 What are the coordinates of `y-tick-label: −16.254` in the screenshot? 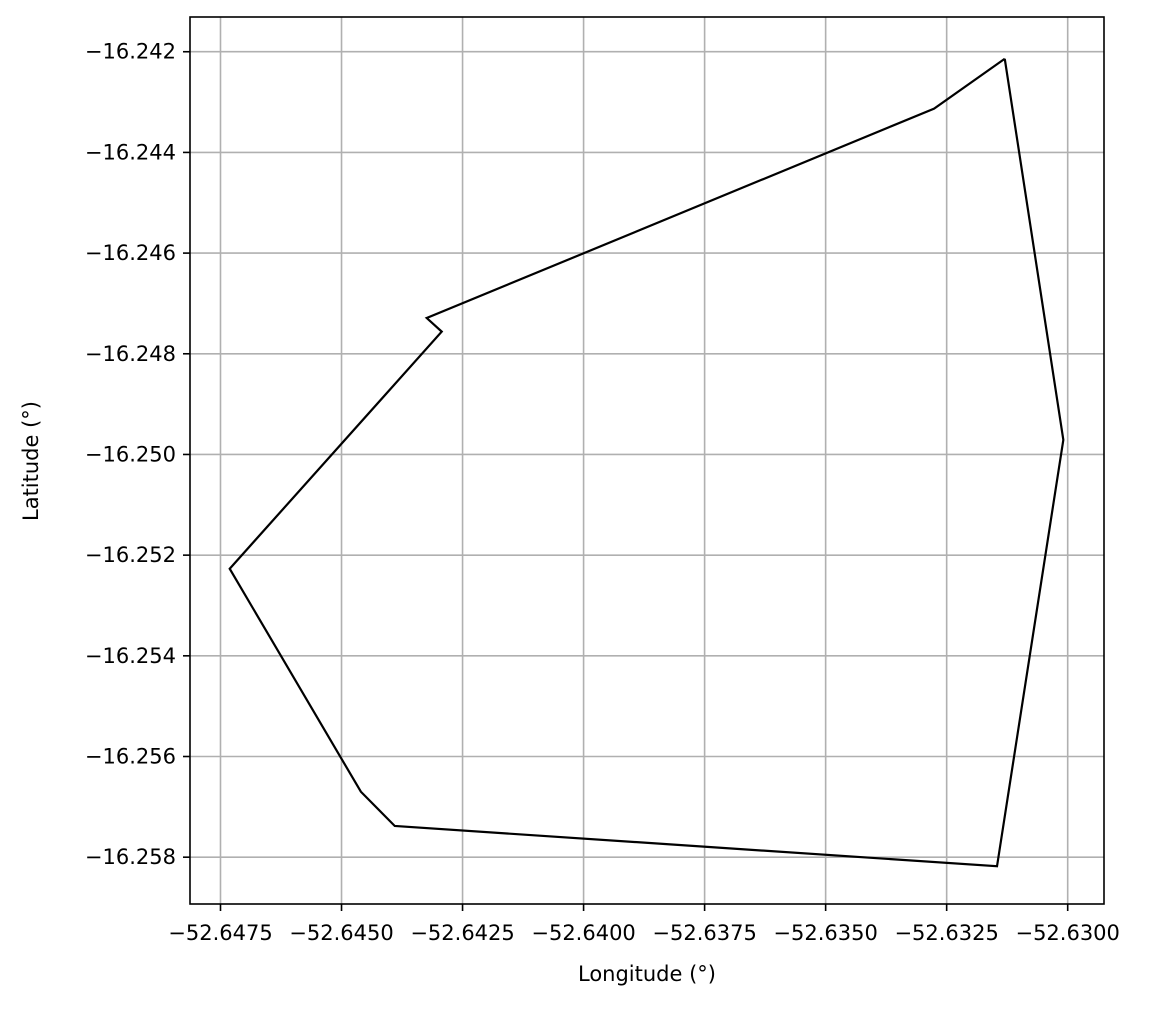 It's located at (130, 656).